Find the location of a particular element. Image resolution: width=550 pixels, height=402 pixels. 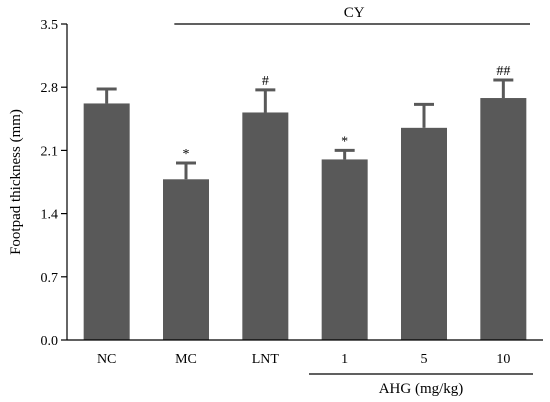

y-tick-label: 0.7 is located at coordinates (50, 278).